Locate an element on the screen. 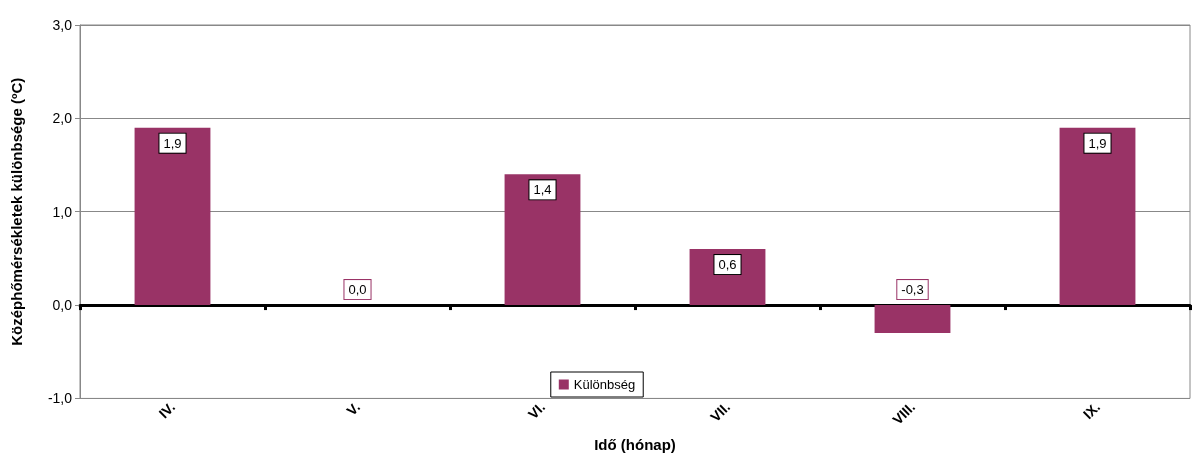  y-tick-label: 1,0 is located at coordinates (62, 211).